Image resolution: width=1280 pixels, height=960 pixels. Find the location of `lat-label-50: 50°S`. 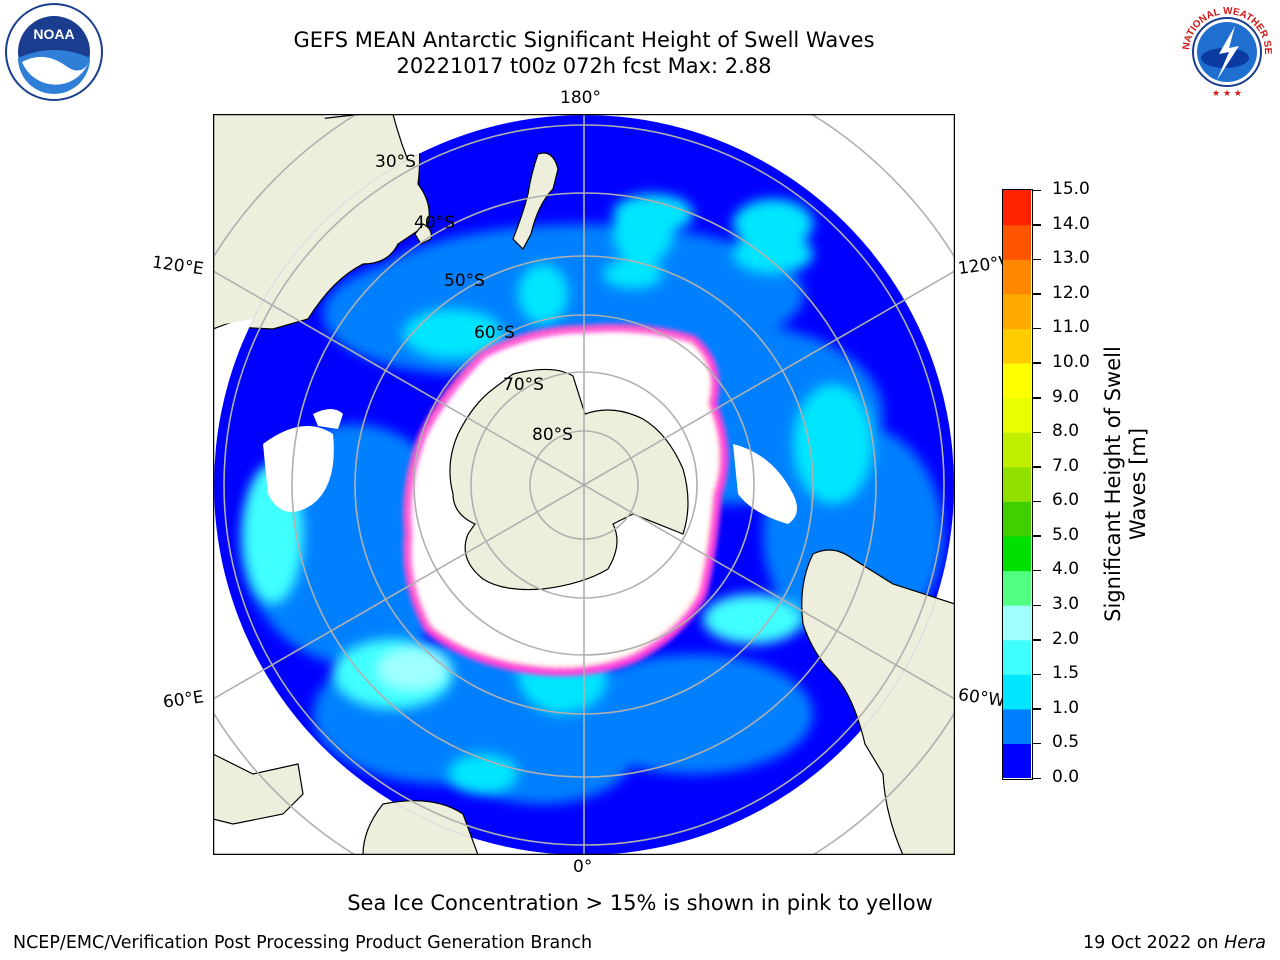

lat-label-50: 50°S is located at coordinates (464, 281).